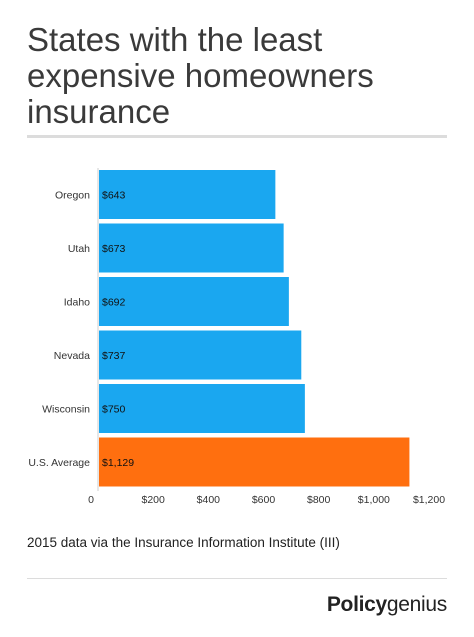 The height and width of the screenshot is (637, 474). I want to click on x-tick-label: $800, so click(319, 500).